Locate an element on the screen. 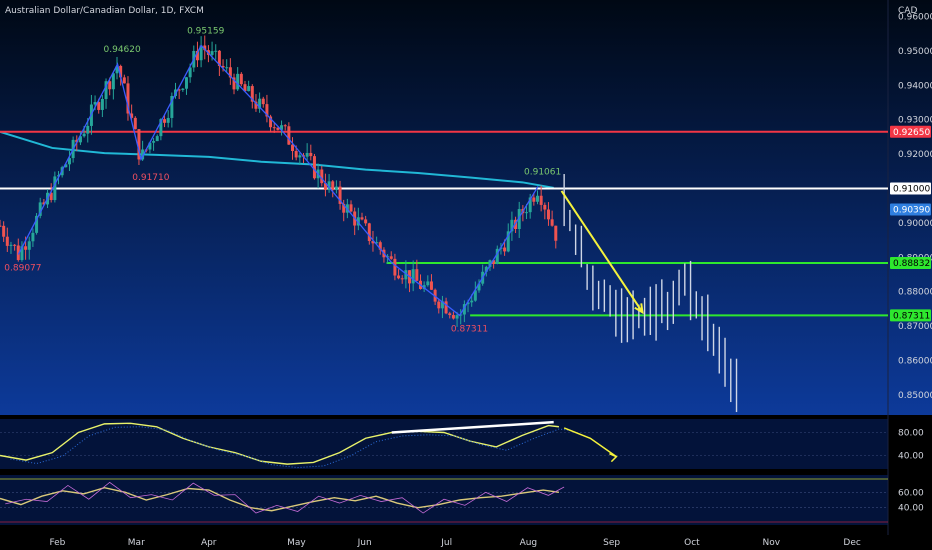 The image size is (932, 550). oscillator-signal-line is located at coordinates (290, 447).